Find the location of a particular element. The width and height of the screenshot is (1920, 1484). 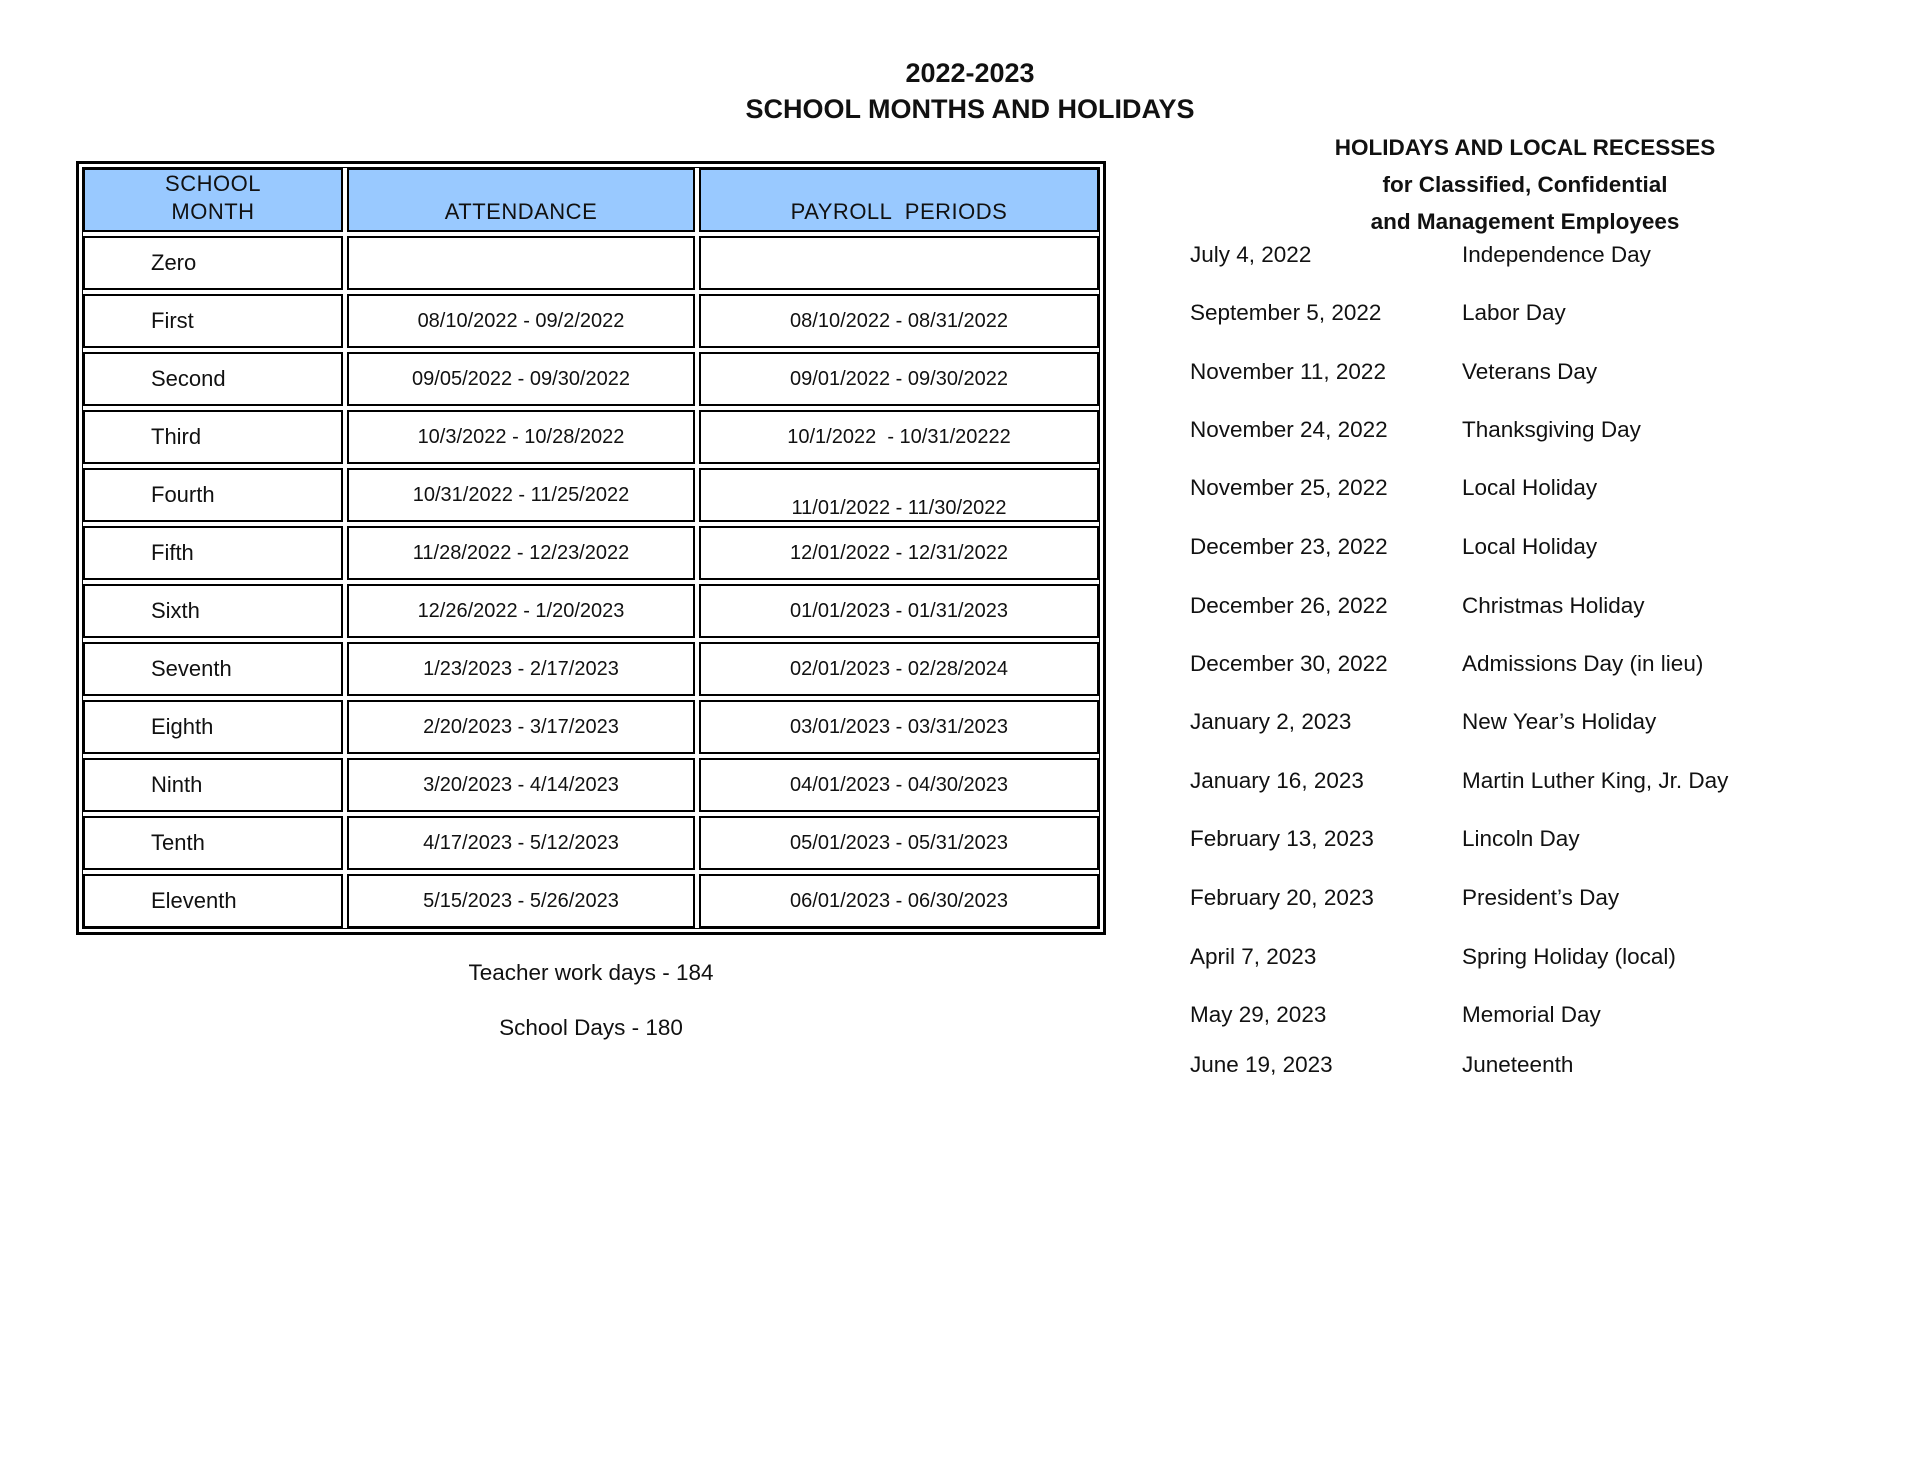

holidays-heading-line2: for Classified, Confidential is located at coordinates (1525, 184).